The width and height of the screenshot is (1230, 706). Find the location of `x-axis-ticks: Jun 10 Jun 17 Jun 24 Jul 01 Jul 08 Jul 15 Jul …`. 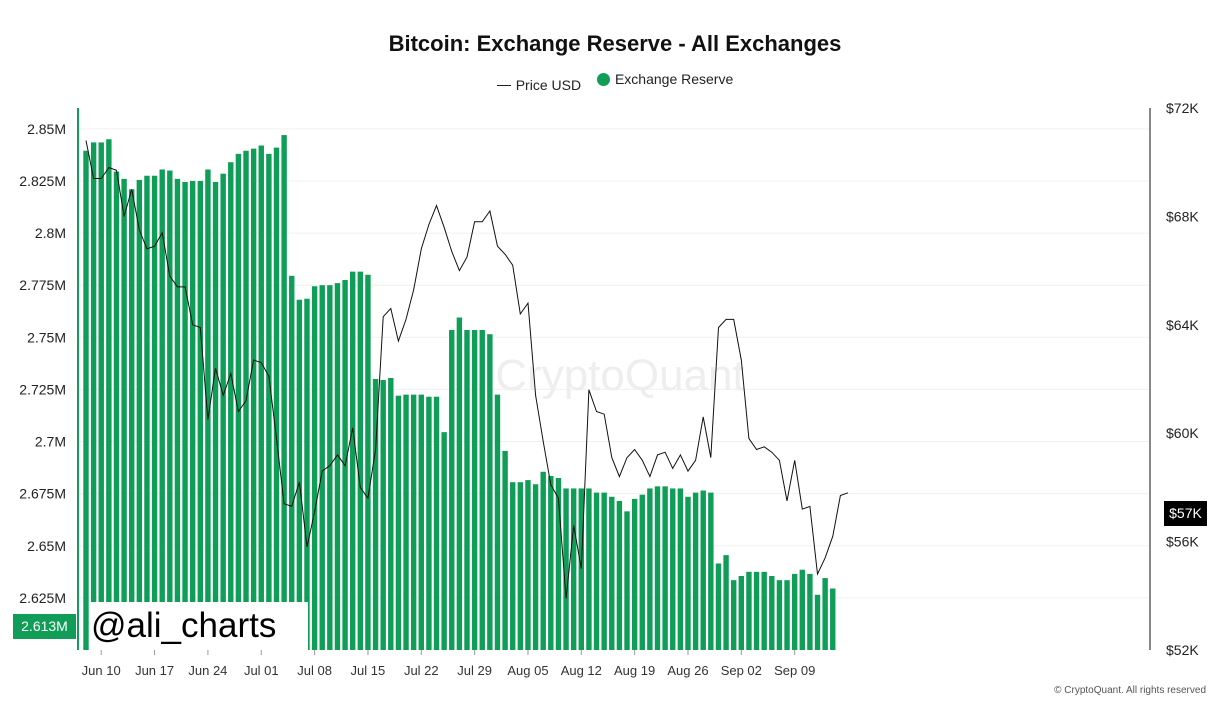

x-axis-ticks: Jun 10 Jun 17 Jun 24 Jul 01 Jul 08 Jul 15 Jul … is located at coordinates (448, 664).